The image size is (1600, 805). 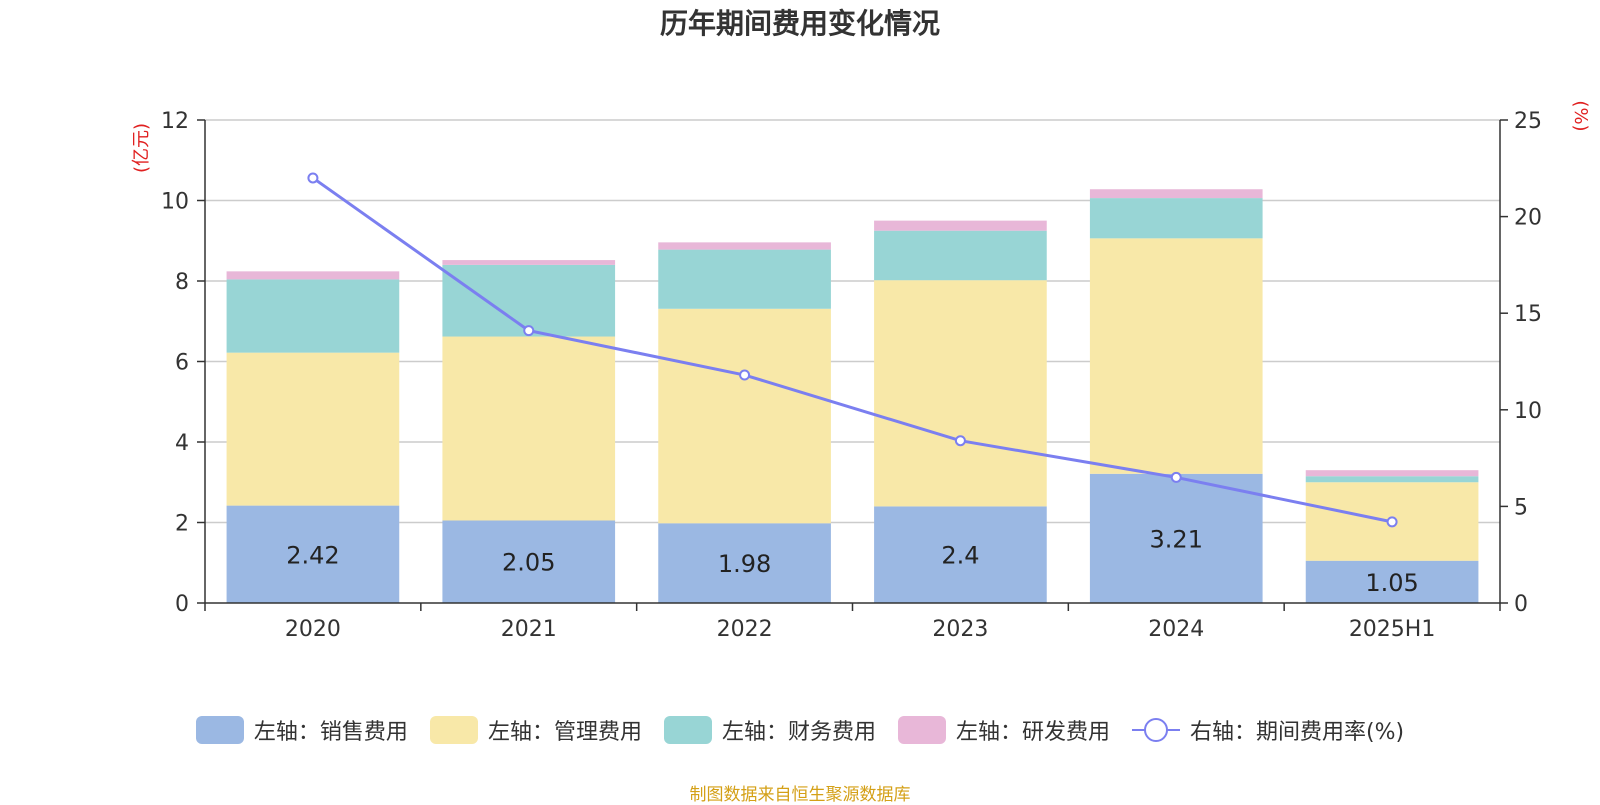 I want to click on right-tick-label: 20, so click(x=1528, y=218).